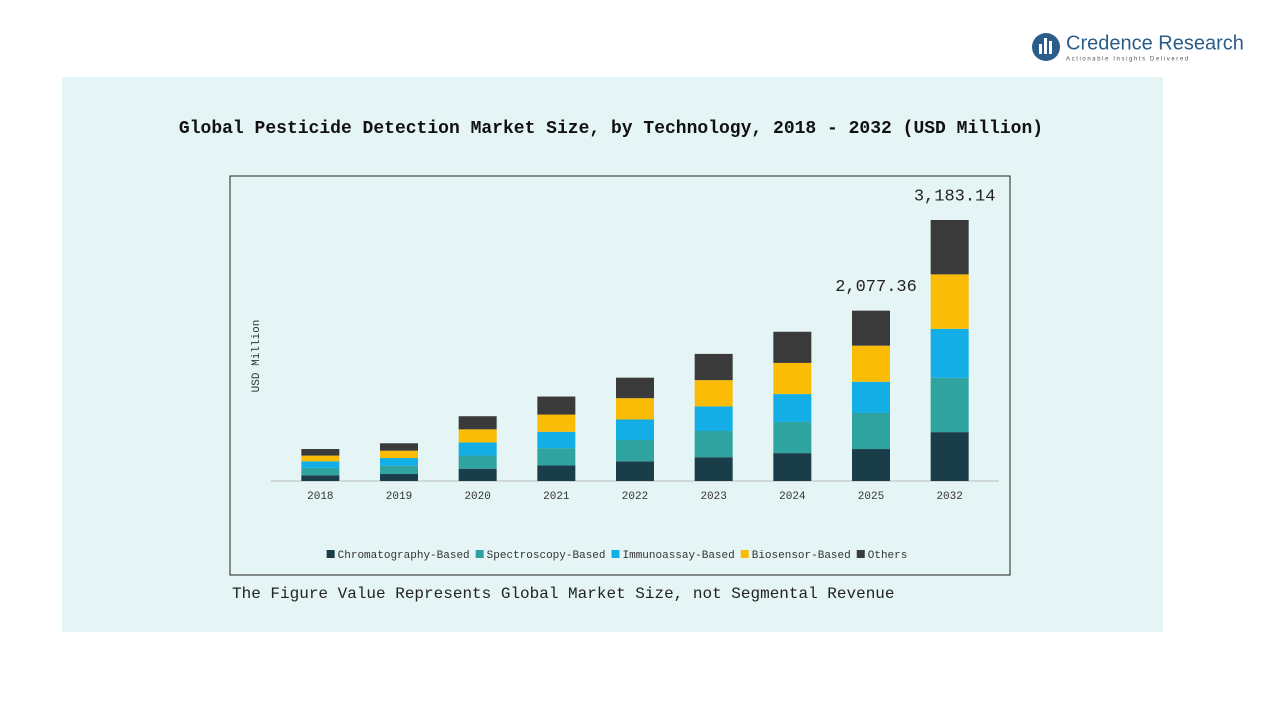  What do you see at coordinates (1128, 60) in the screenshot?
I see `logo-tagline: Actionable Insights Delivered` at bounding box center [1128, 60].